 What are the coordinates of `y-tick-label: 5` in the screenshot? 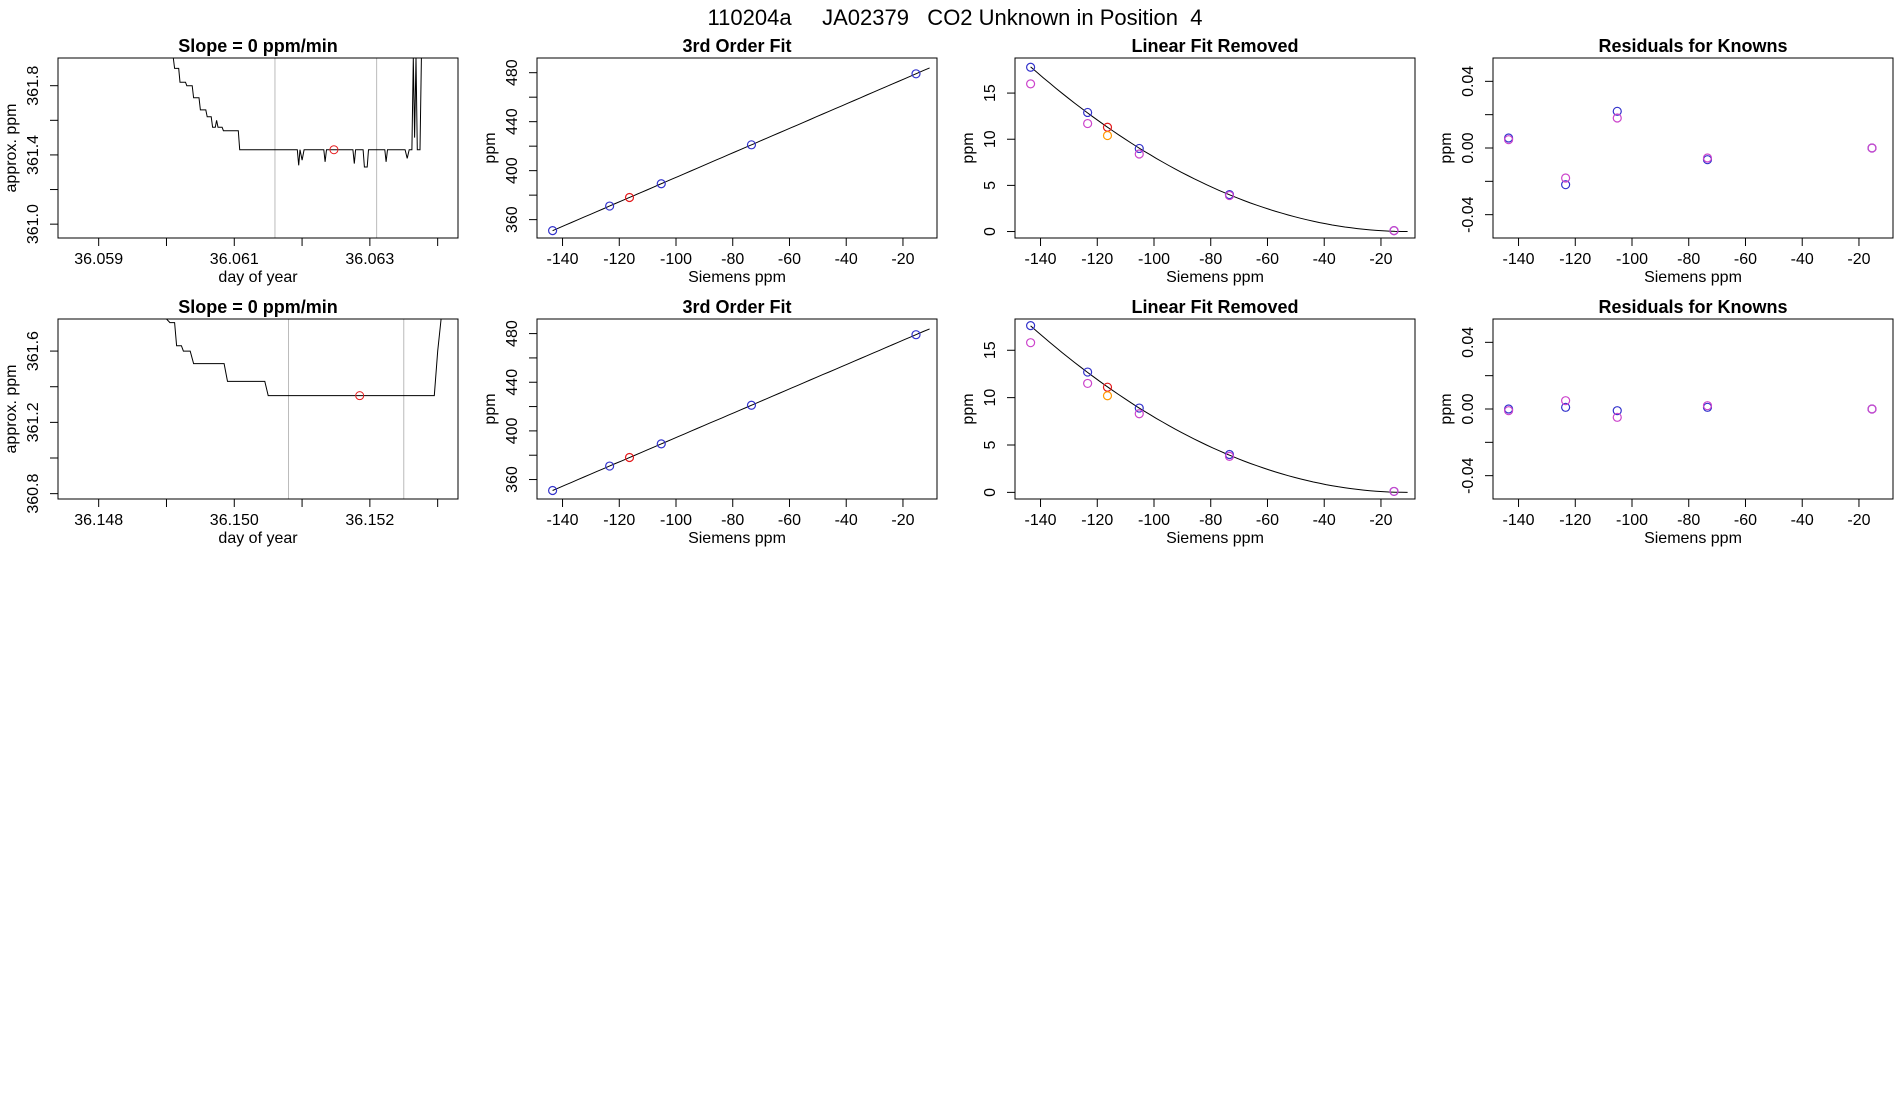 It's located at (990, 444).